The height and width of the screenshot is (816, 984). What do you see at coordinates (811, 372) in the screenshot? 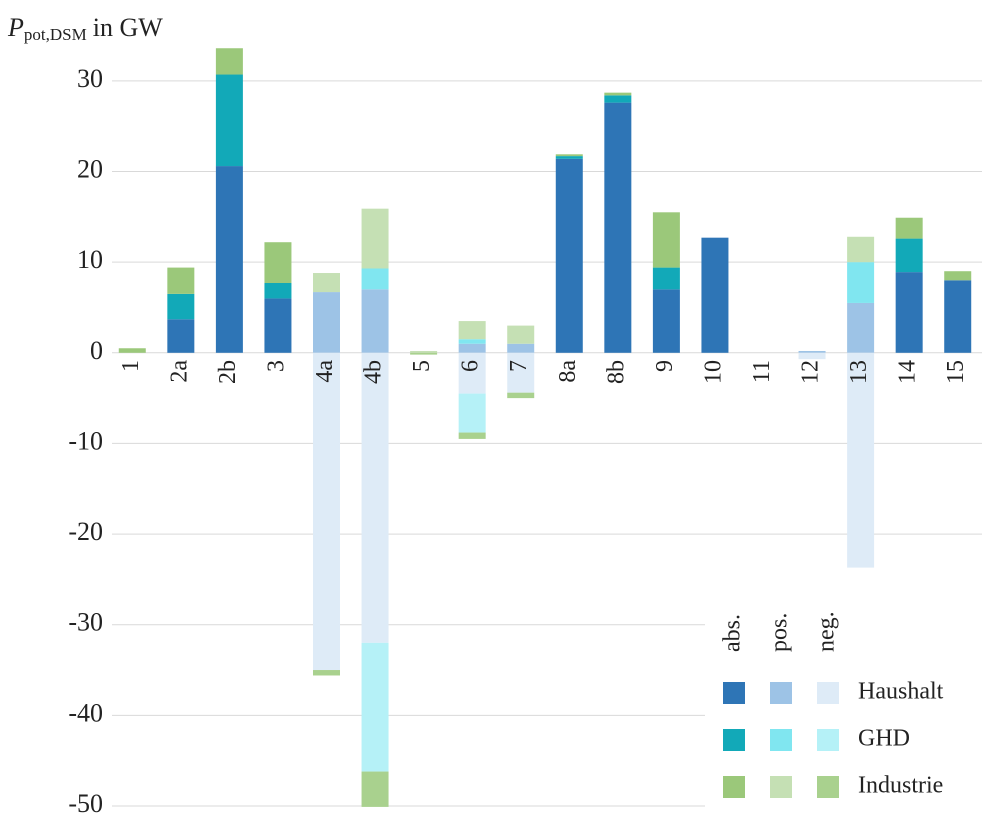
I see `x-tick-label: 12` at bounding box center [811, 372].